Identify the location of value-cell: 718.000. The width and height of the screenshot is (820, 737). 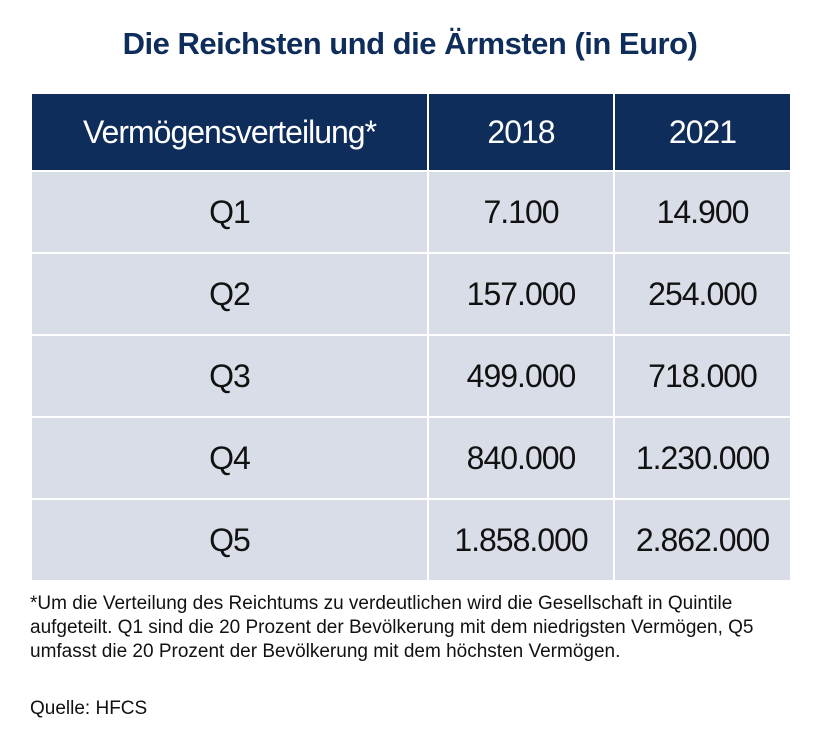
(702, 376).